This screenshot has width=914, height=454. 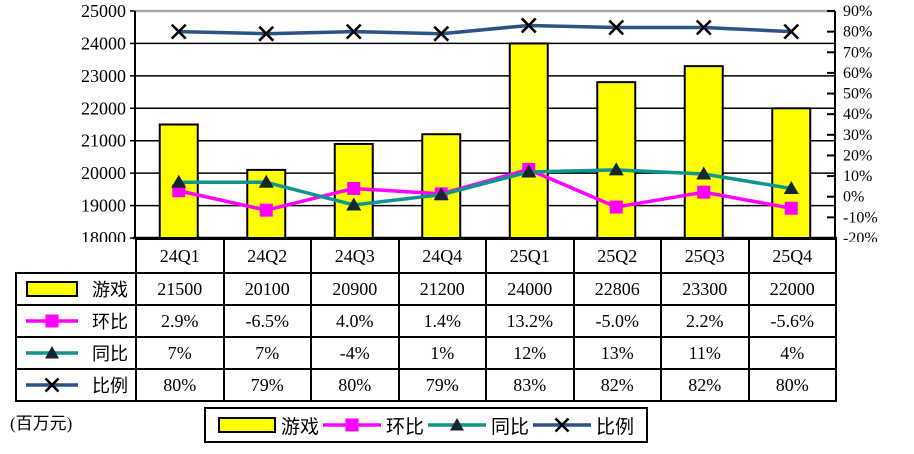 I want to click on table-row-yoy: 同比 7% 7% -4% 1% 12% 13% 11% 4%, so click(x=426, y=353).